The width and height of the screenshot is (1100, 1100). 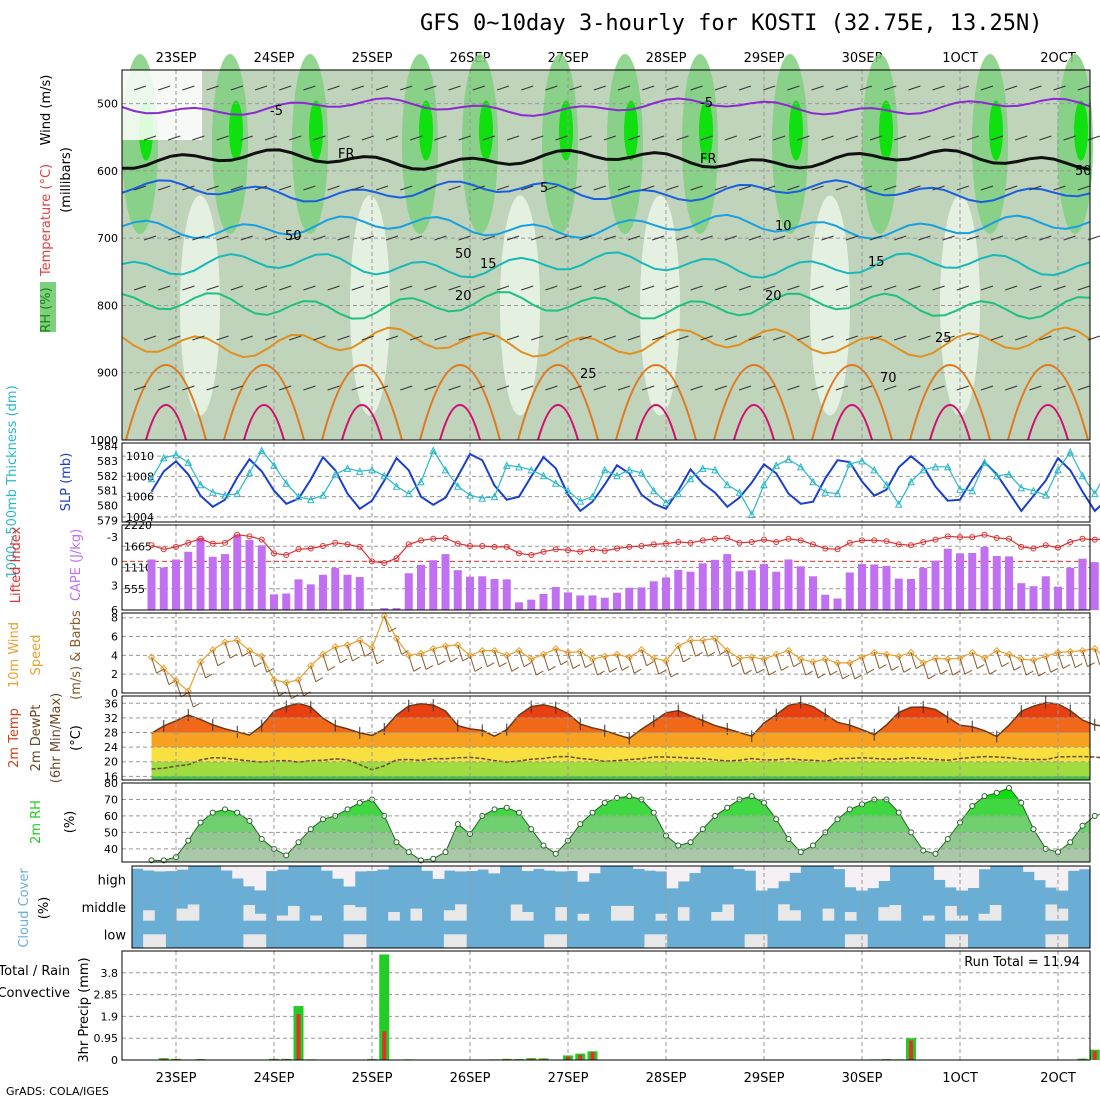 What do you see at coordinates (115, 935) in the screenshot?
I see `cloud-row-label-low: low` at bounding box center [115, 935].